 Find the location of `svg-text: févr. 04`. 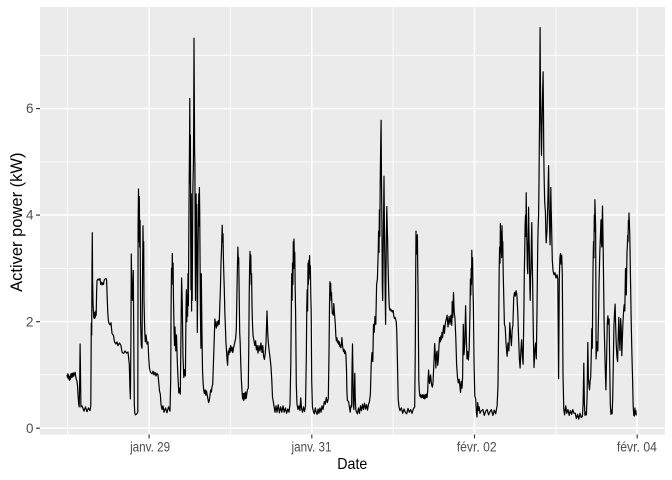

svg-text: févr. 04 is located at coordinates (637, 447).